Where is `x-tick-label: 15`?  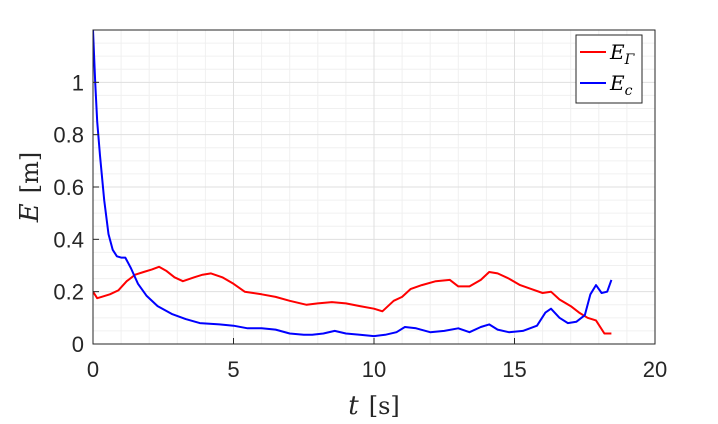
x-tick-label: 15 is located at coordinates (514, 369).